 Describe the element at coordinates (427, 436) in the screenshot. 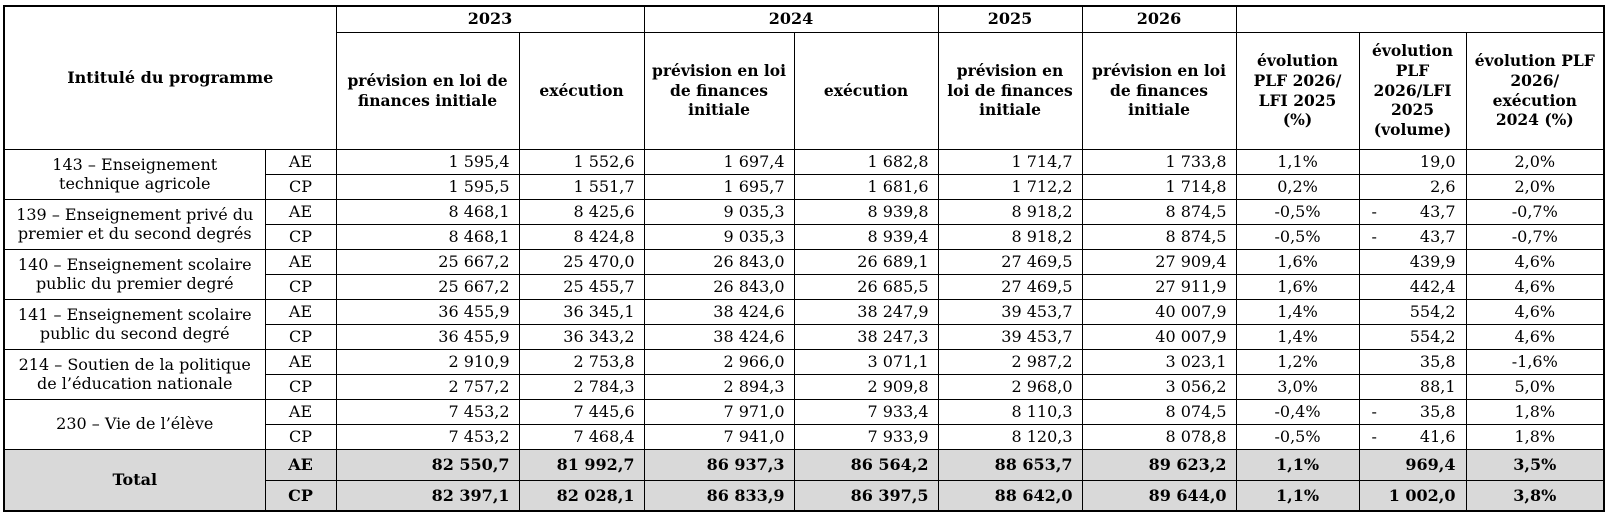

I see `amount-cell-0: 7 453,2` at that location.